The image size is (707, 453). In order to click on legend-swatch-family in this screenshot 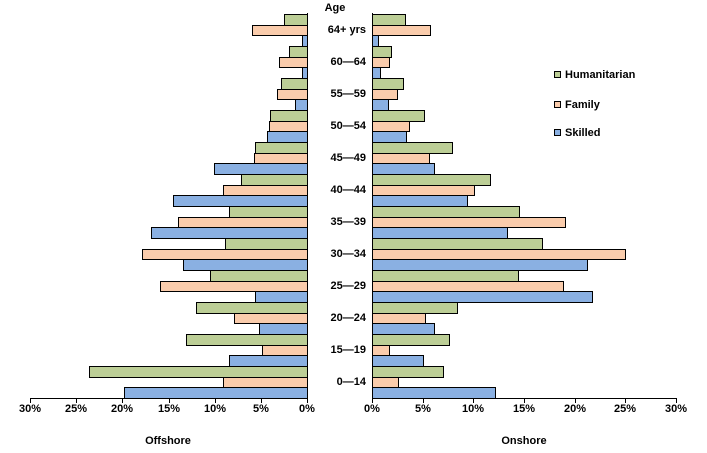, I will do `click(557, 104)`.